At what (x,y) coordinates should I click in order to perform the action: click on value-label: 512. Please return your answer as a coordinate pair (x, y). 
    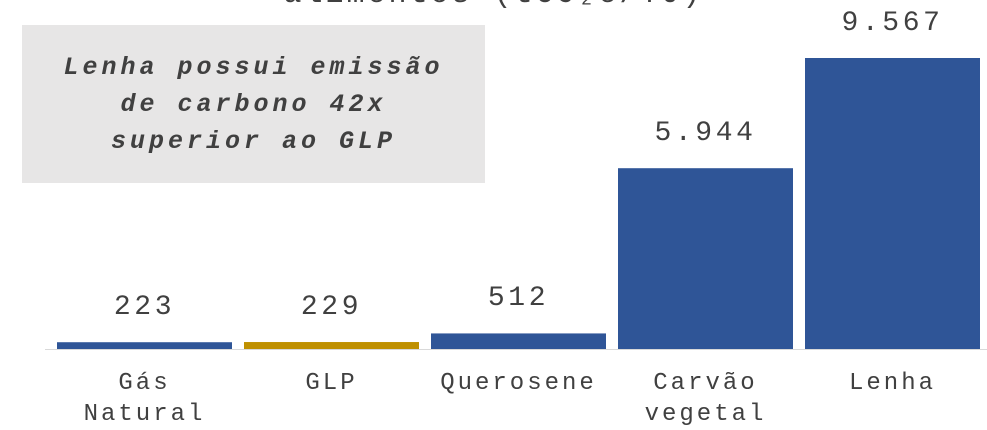
    Looking at the image, I should click on (518, 299).